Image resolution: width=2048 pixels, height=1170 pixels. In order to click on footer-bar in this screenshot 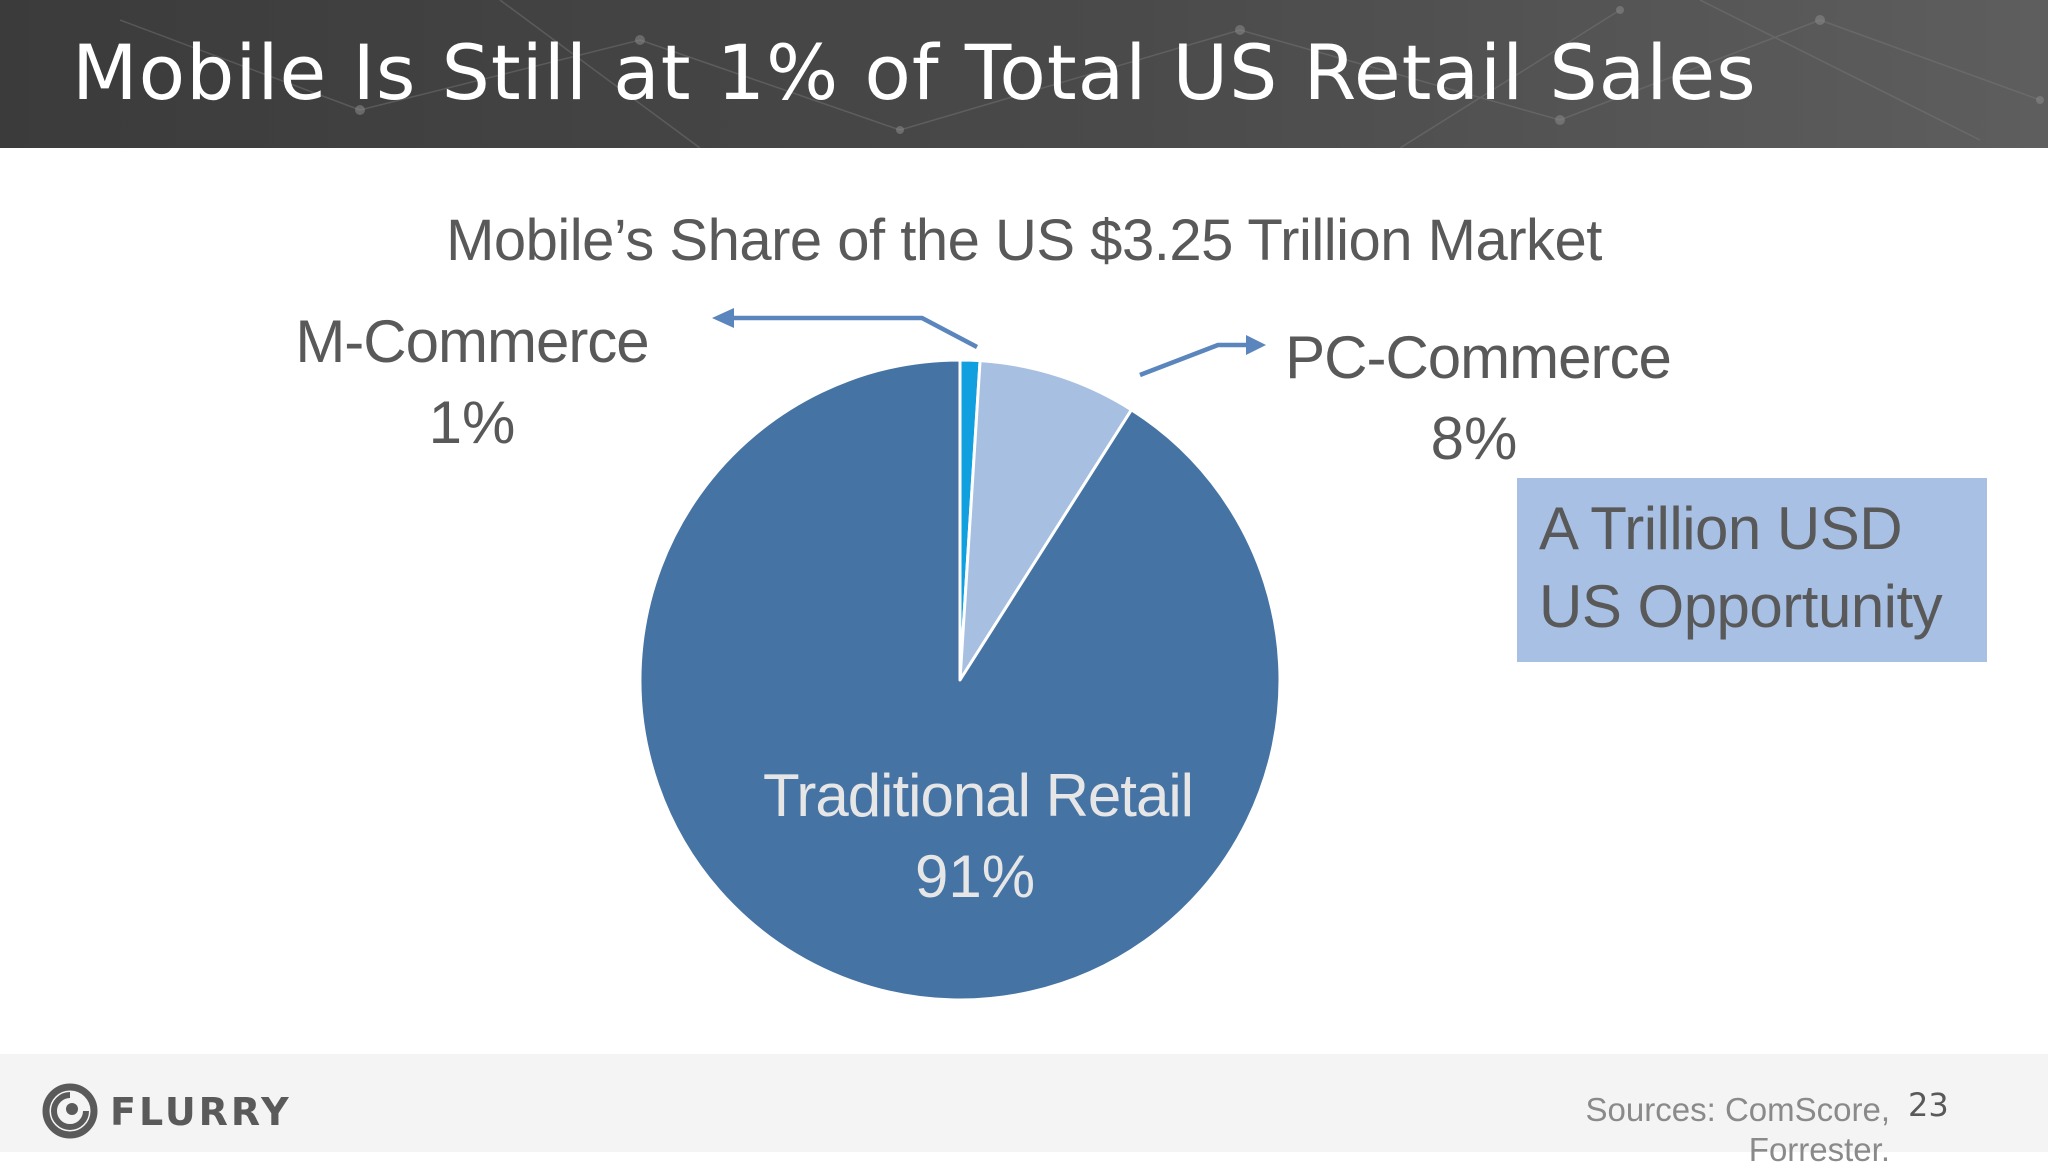, I will do `click(1024, 1103)`.